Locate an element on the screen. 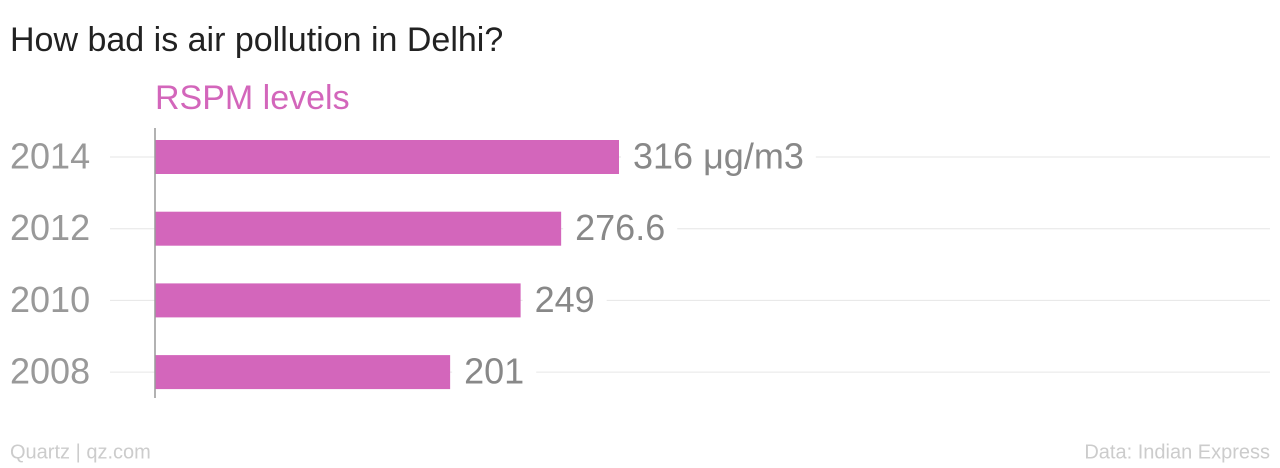  credit: Quartz | qz.com is located at coordinates (80, 452).